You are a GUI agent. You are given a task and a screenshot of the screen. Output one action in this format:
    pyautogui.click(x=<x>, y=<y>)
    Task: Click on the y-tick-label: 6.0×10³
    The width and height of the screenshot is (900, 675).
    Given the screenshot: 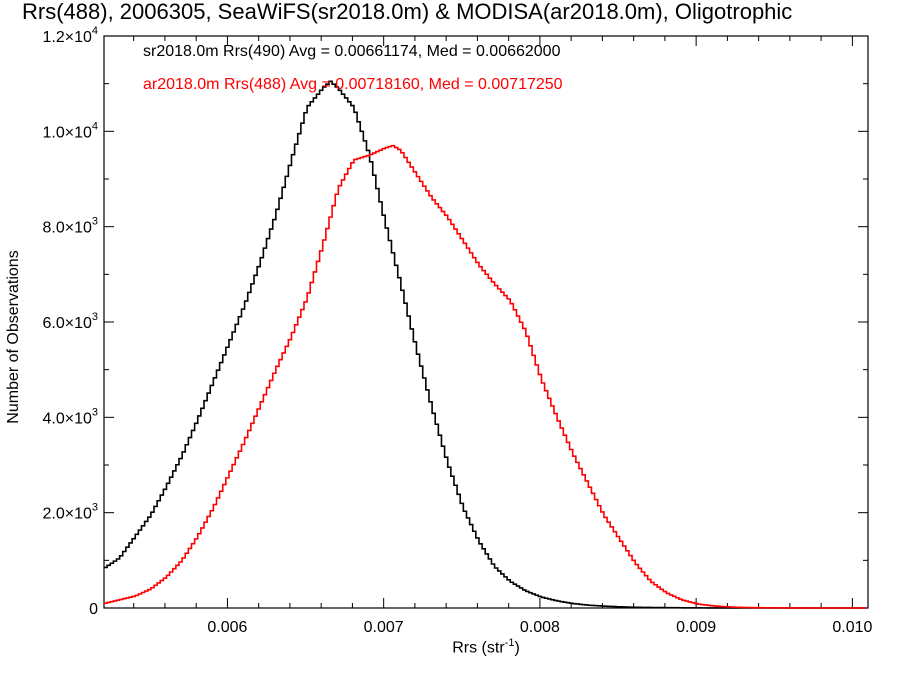 What is the action you would take?
    pyautogui.click(x=70, y=321)
    